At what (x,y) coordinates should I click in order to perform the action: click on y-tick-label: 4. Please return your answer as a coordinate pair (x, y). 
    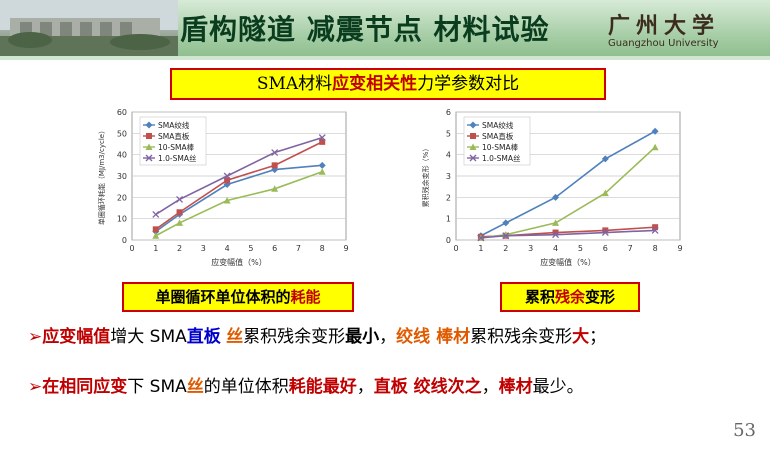
    Looking at the image, I should click on (448, 155).